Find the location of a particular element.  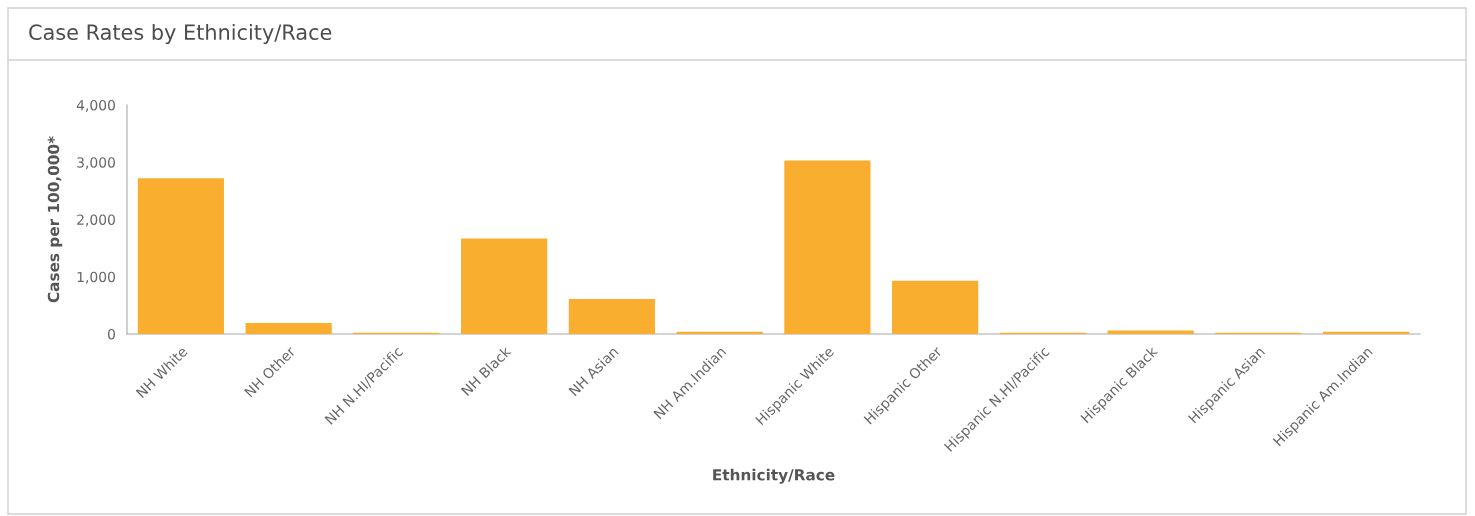

chart-title: Case Rates by Ethnicity/Race is located at coordinates (180, 34).